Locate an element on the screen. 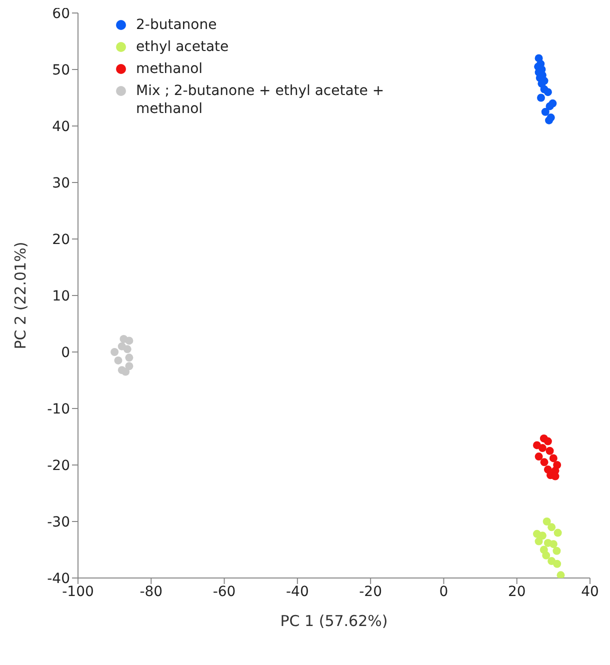  y-tick-label: 40 is located at coordinates (61, 126).